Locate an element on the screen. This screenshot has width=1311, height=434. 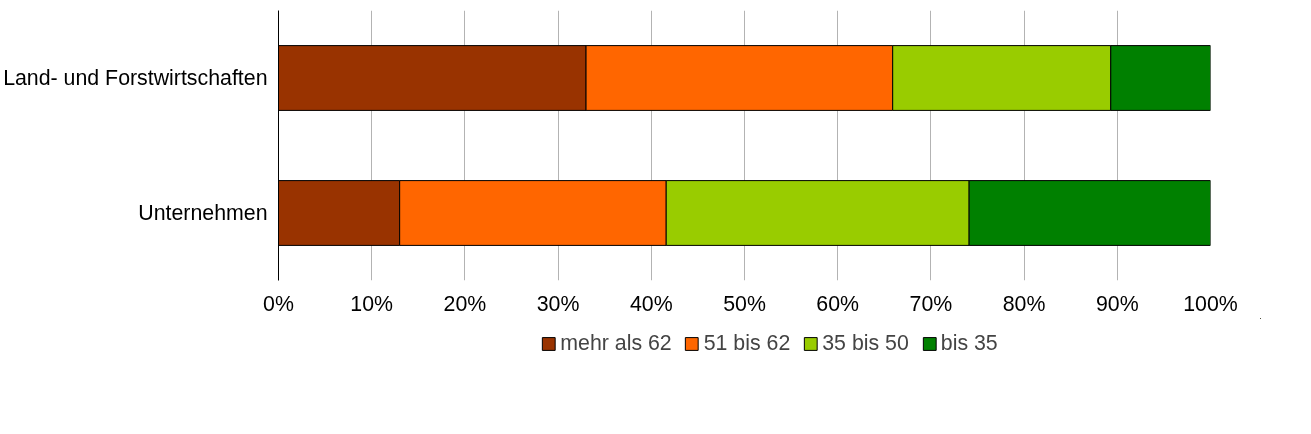
legend-label: mehr als 62 is located at coordinates (616, 343).